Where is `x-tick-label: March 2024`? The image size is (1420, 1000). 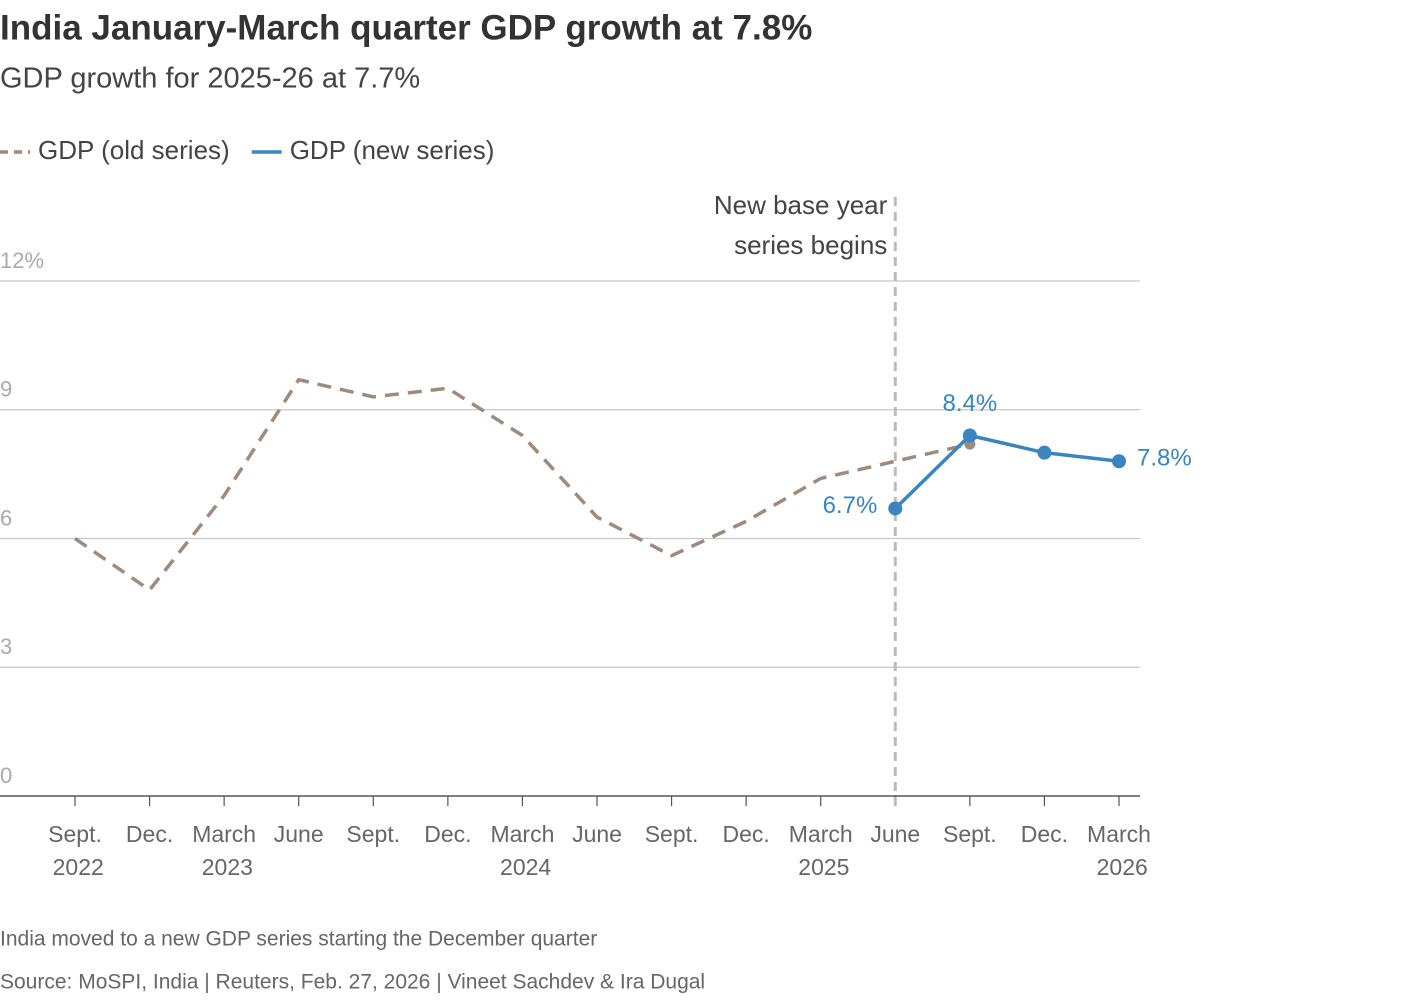 x-tick-label: March 2024 is located at coordinates (522, 850).